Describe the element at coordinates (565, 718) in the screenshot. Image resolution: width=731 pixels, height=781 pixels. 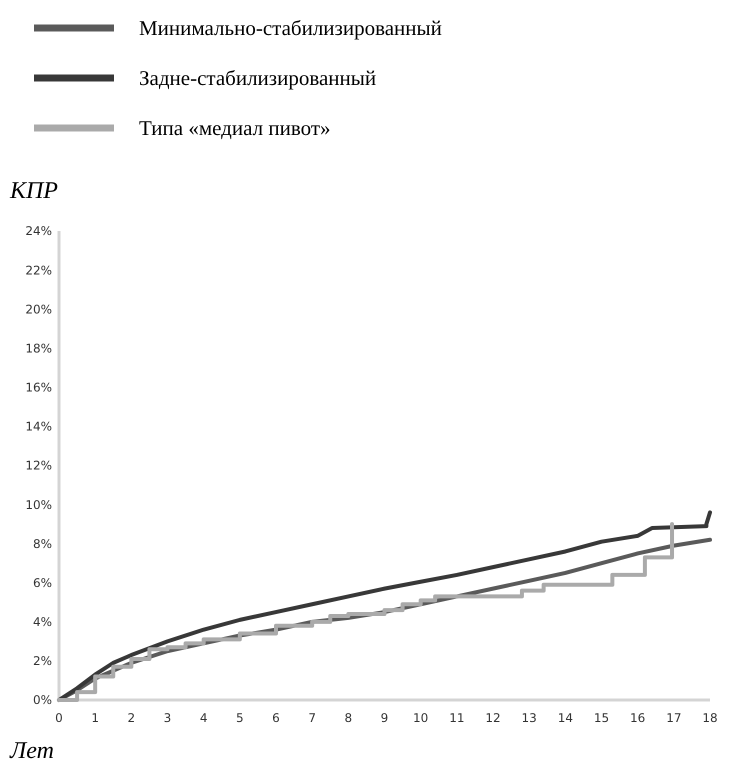
I see `x-tick-label: 14` at that location.